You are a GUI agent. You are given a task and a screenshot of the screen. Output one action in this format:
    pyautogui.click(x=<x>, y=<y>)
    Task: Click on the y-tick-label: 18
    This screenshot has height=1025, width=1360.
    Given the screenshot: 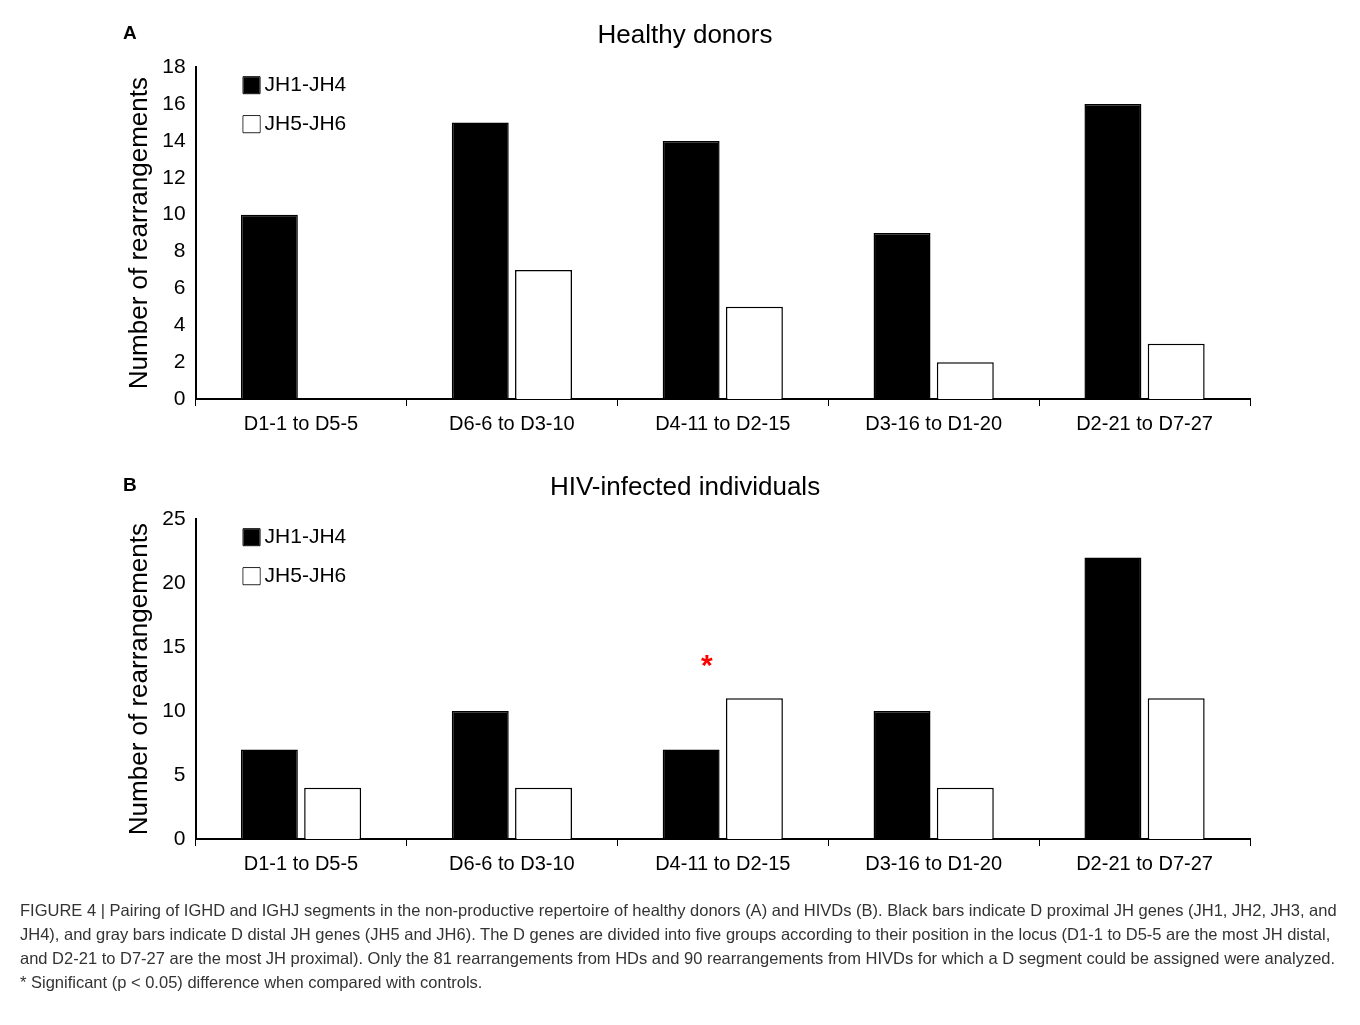 What is the action you would take?
    pyautogui.click(x=174, y=65)
    